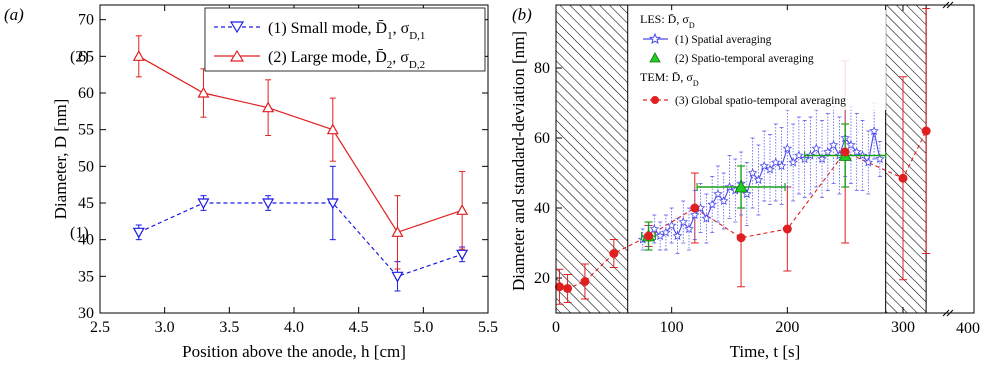 The width and height of the screenshot is (995, 367). I want to click on panel-a-series-1-side-label: (1), so click(79, 232).